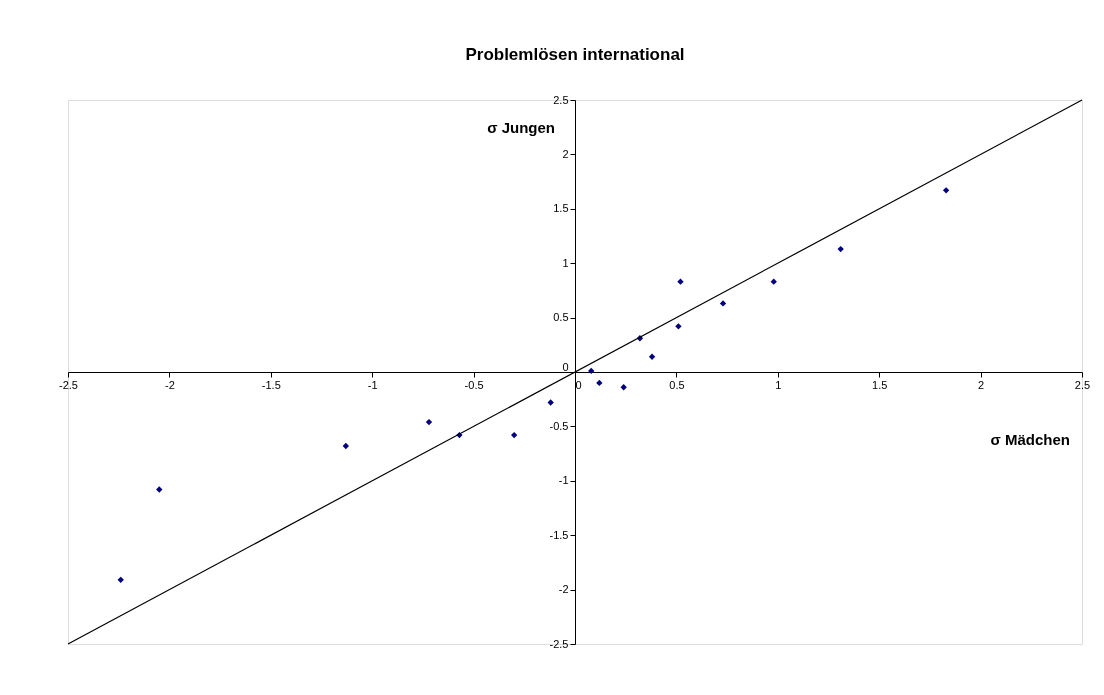  What do you see at coordinates (68, 384) in the screenshot?
I see `x-tick-label: -2.5` at bounding box center [68, 384].